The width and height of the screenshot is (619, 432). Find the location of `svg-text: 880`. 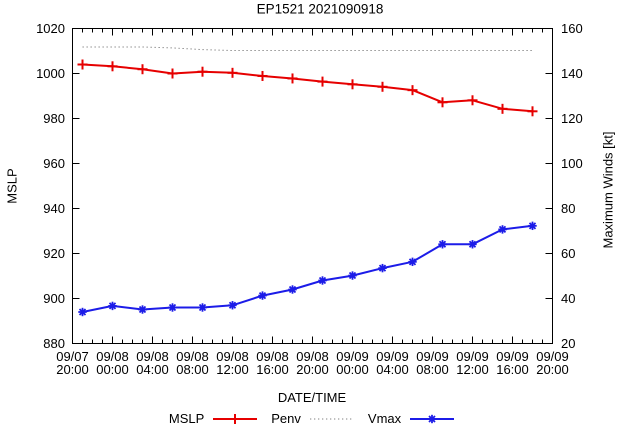

svg-text: 880 is located at coordinates (54, 343).